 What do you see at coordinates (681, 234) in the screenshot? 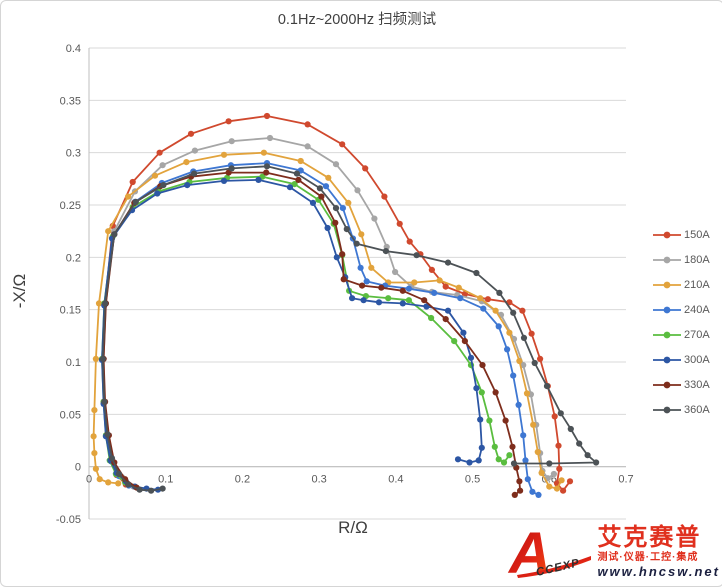
I see `legend-item-150A: 150A` at bounding box center [681, 234].